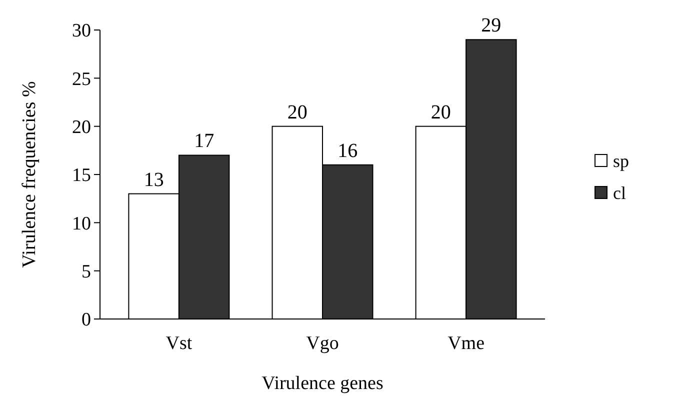  What do you see at coordinates (81, 79) in the screenshot?
I see `y-tick-label: 25` at bounding box center [81, 79].